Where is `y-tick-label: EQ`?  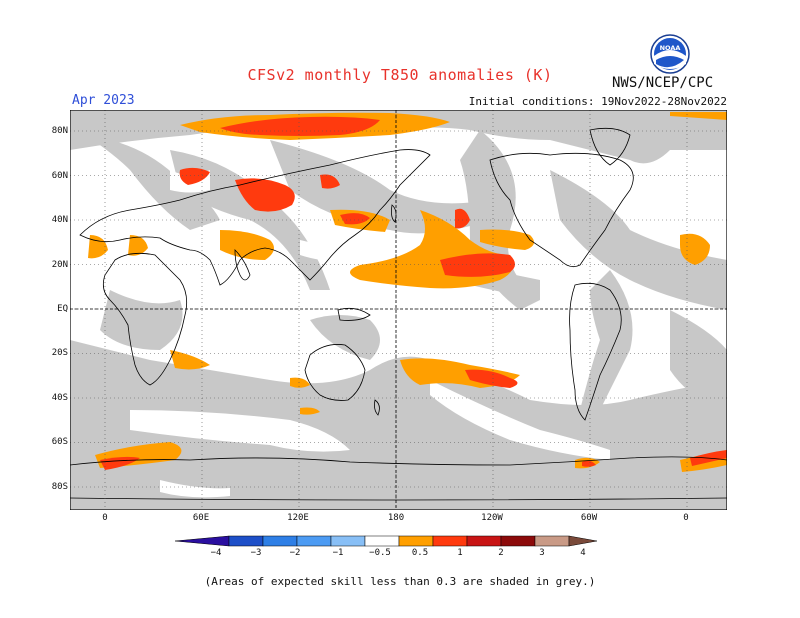
y-tick-label: EQ is located at coordinates (62, 309).